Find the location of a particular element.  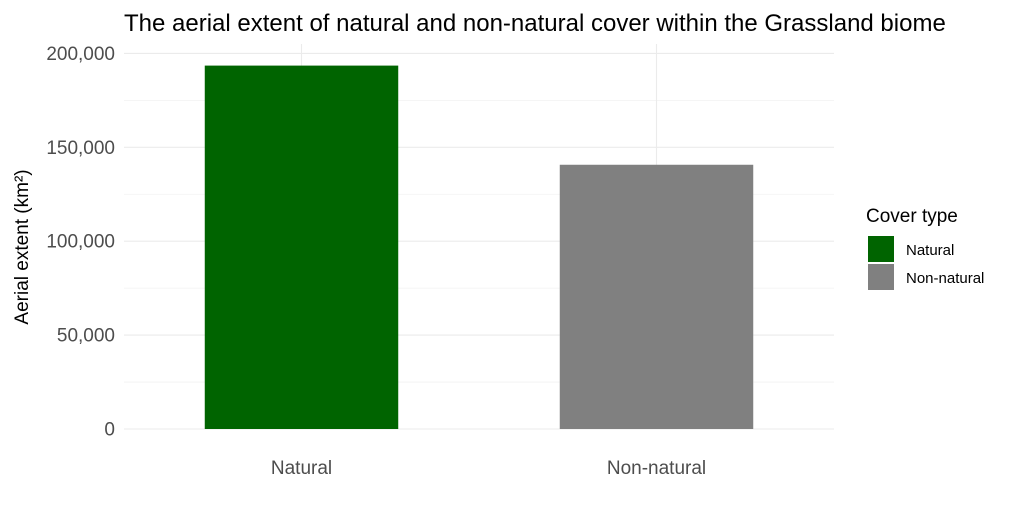

legend: Cover type Natural Non-natural is located at coordinates (925, 248).